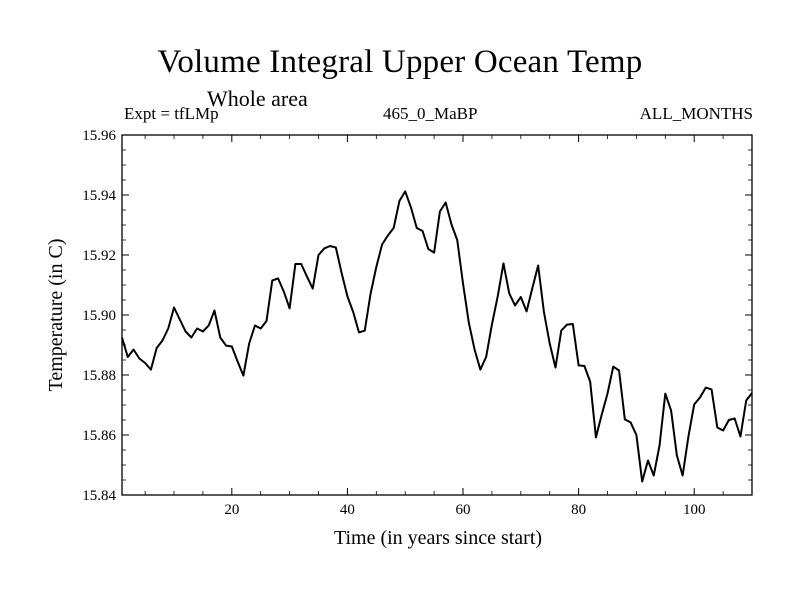 The width and height of the screenshot is (800, 600). Describe the element at coordinates (171, 113) in the screenshot. I see `experiment-label: Expt = tfLMp` at that location.